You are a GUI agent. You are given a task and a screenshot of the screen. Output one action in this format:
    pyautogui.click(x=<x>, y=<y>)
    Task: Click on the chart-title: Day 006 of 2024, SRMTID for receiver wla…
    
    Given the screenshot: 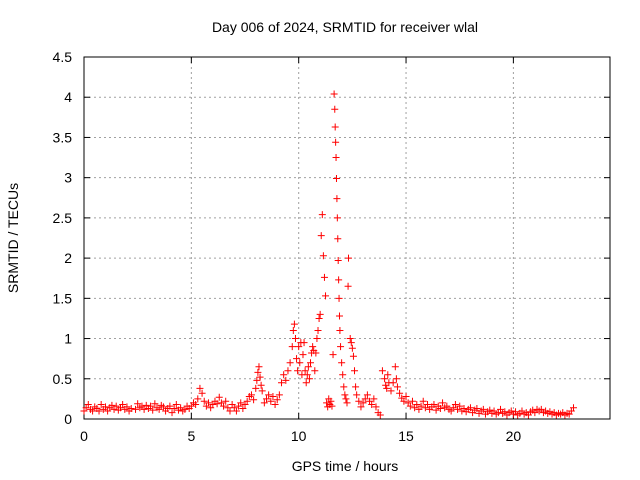 What is the action you would take?
    pyautogui.click(x=345, y=27)
    